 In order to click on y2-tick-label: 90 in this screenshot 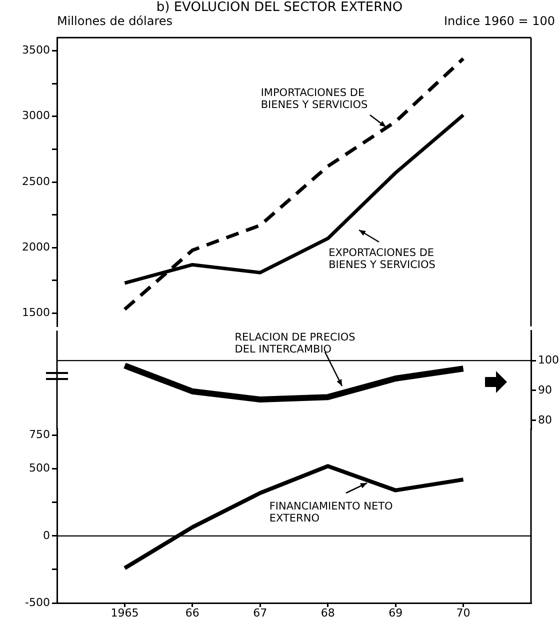, I will do `click(545, 389)`.